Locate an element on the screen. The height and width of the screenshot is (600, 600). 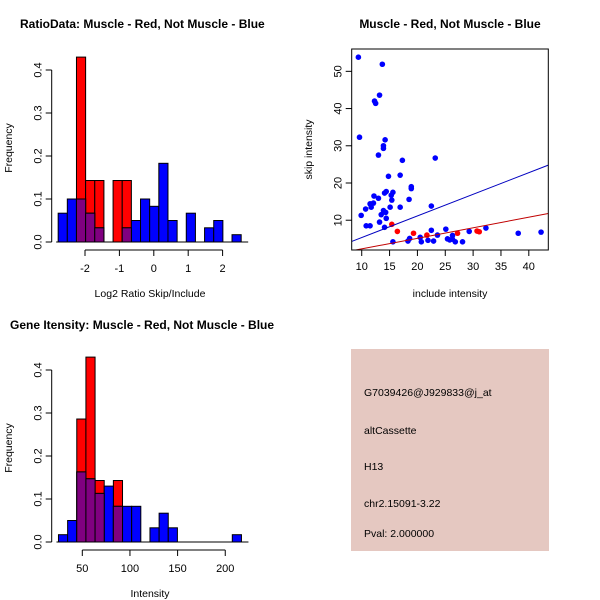
x-tick-label: 30 is located at coordinates (473, 267).